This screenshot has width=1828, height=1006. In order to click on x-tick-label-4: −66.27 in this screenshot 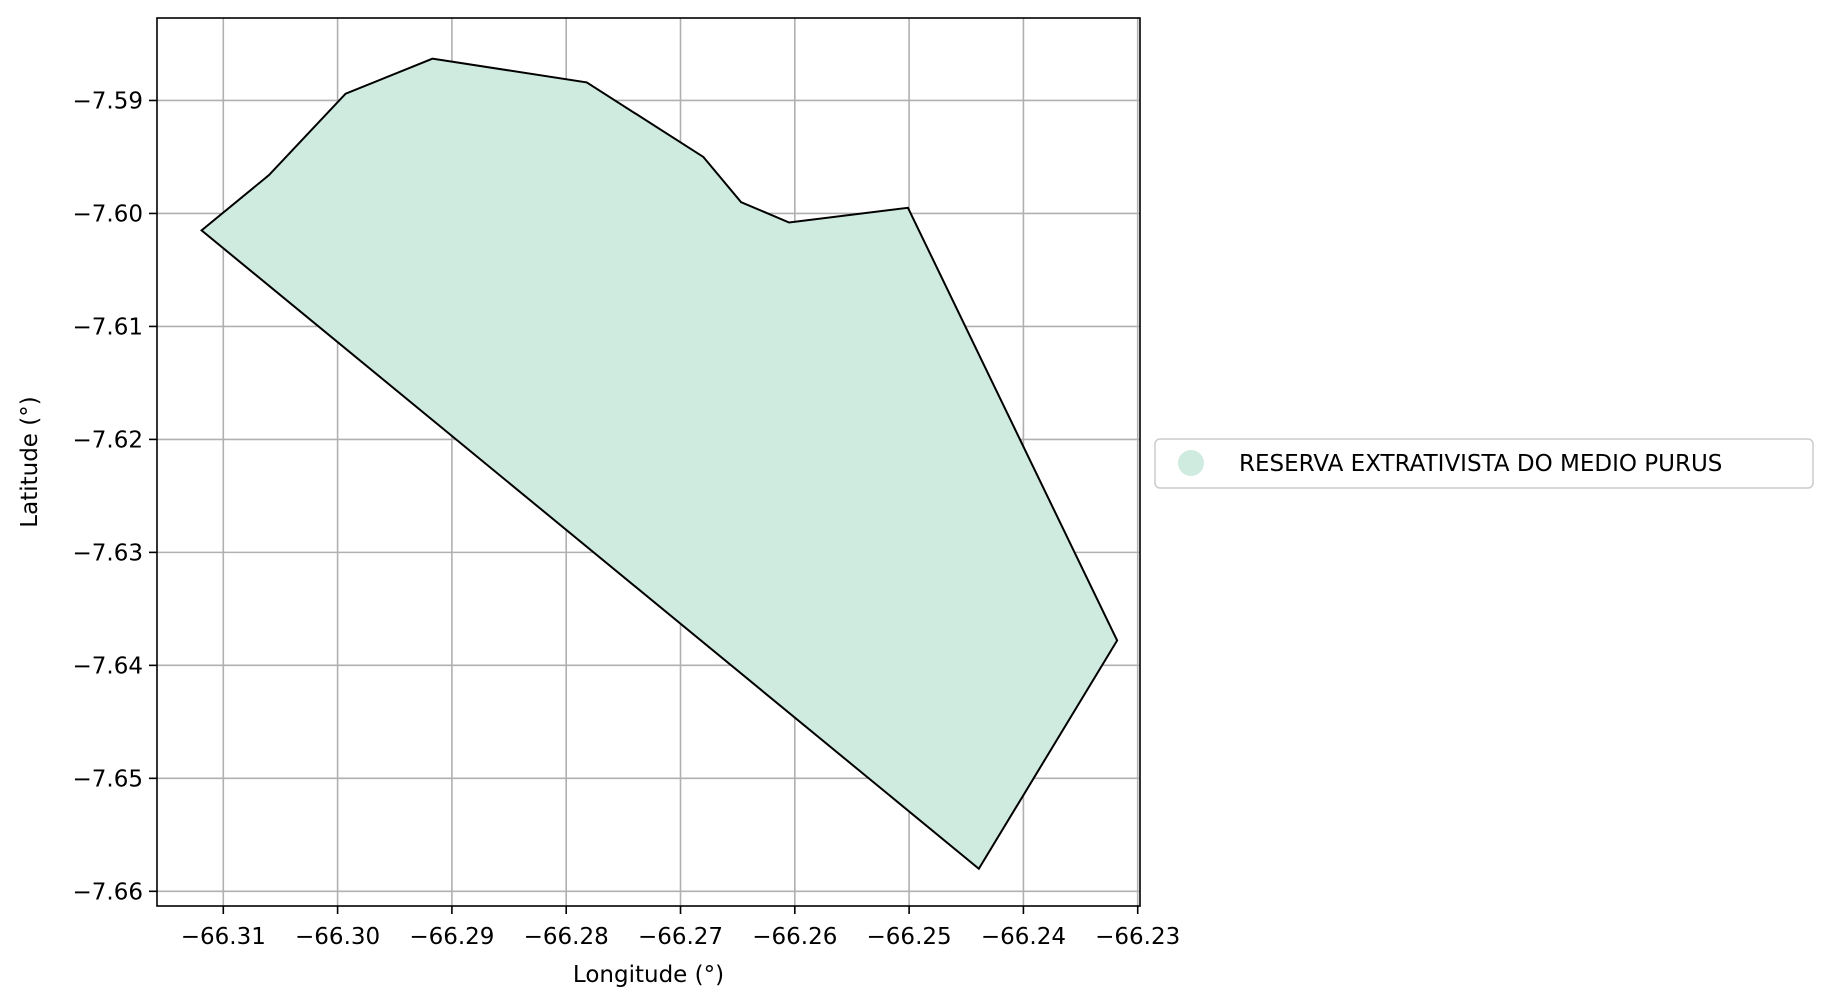, I will do `click(680, 937)`.